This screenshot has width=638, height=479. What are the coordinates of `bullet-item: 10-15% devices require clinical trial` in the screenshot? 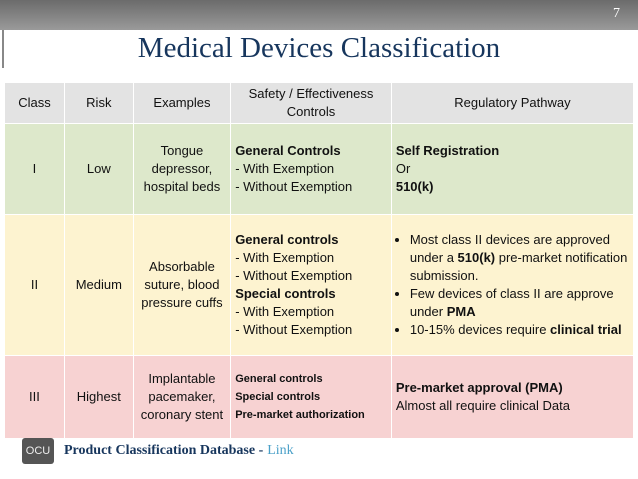 It's located at (519, 330).